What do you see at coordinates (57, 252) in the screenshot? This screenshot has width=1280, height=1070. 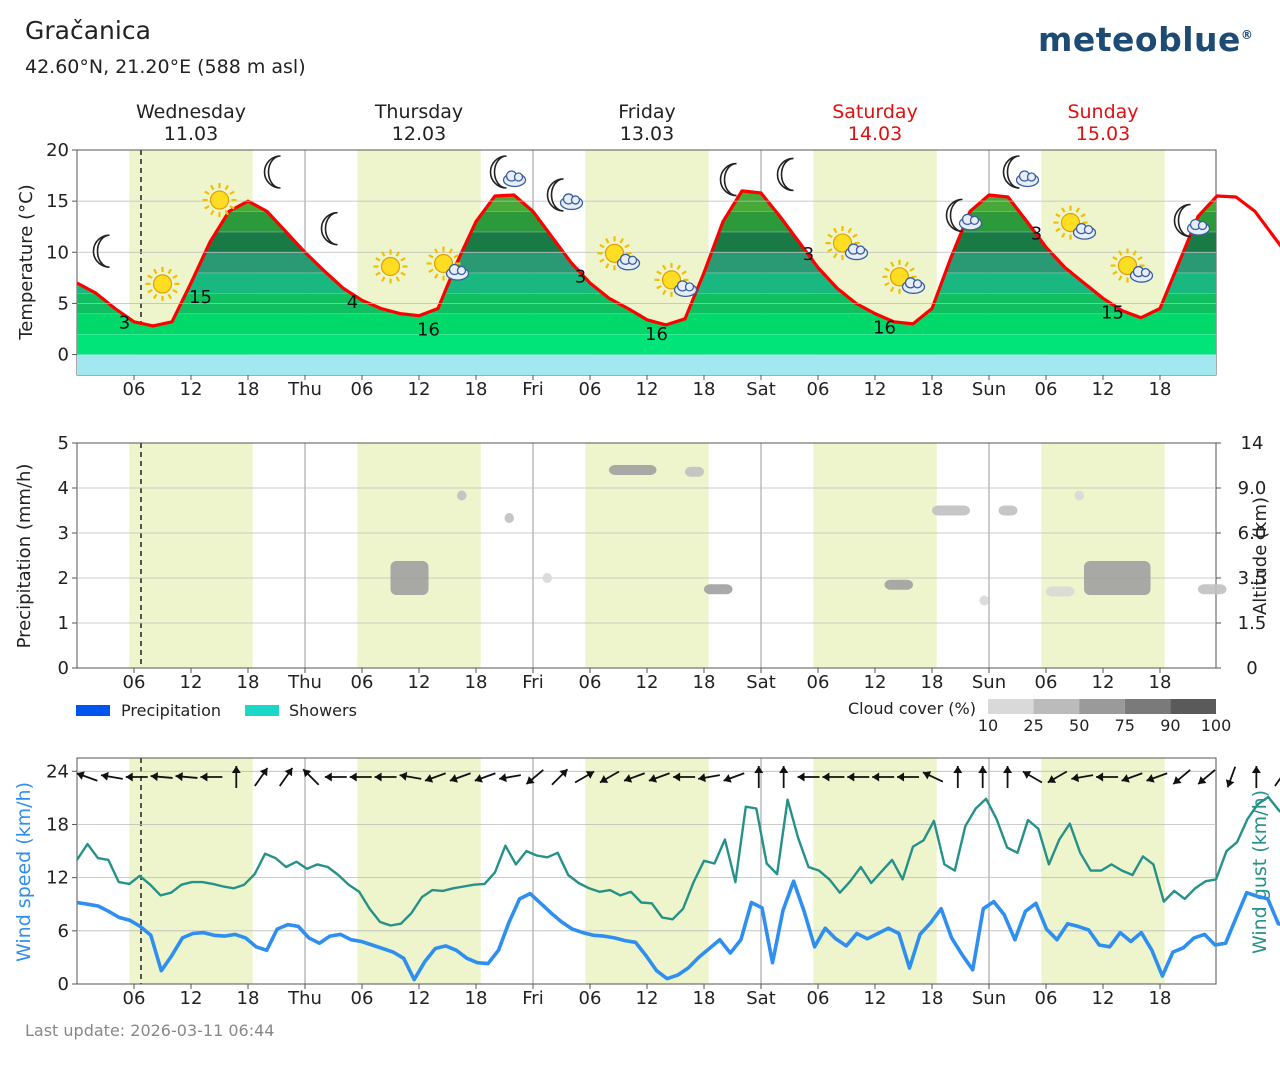 I see `y-tick-label: 10` at bounding box center [57, 252].